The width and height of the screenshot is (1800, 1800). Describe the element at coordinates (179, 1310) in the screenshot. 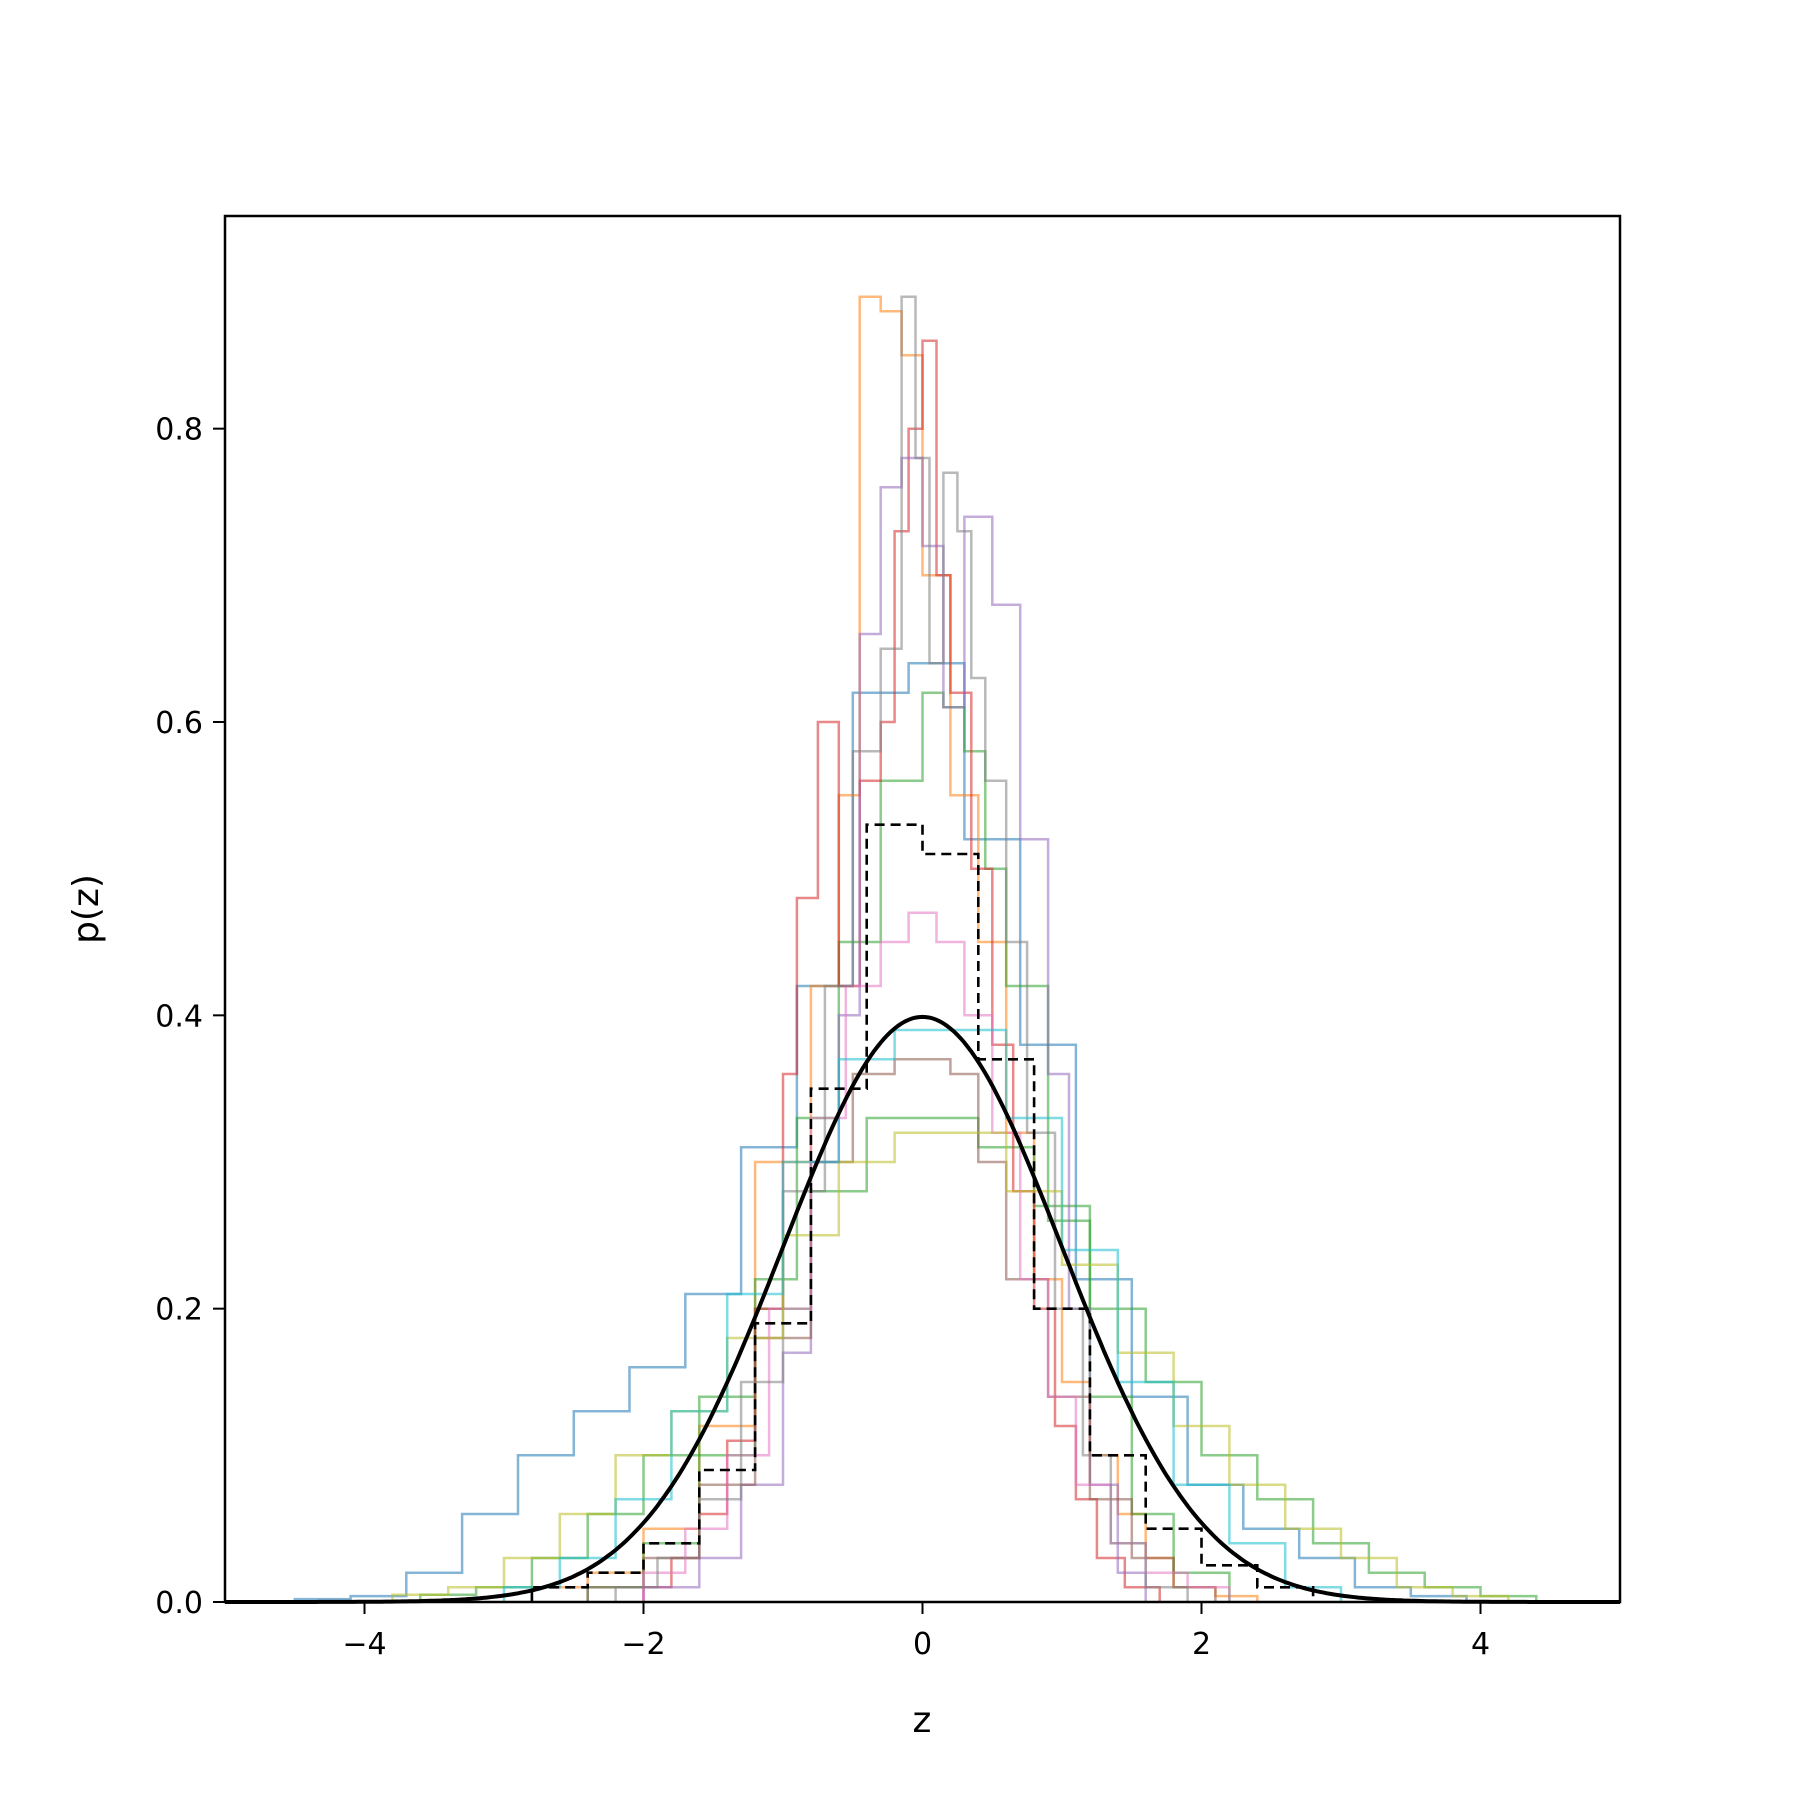

I see `y-tick-label: 0.2` at that location.